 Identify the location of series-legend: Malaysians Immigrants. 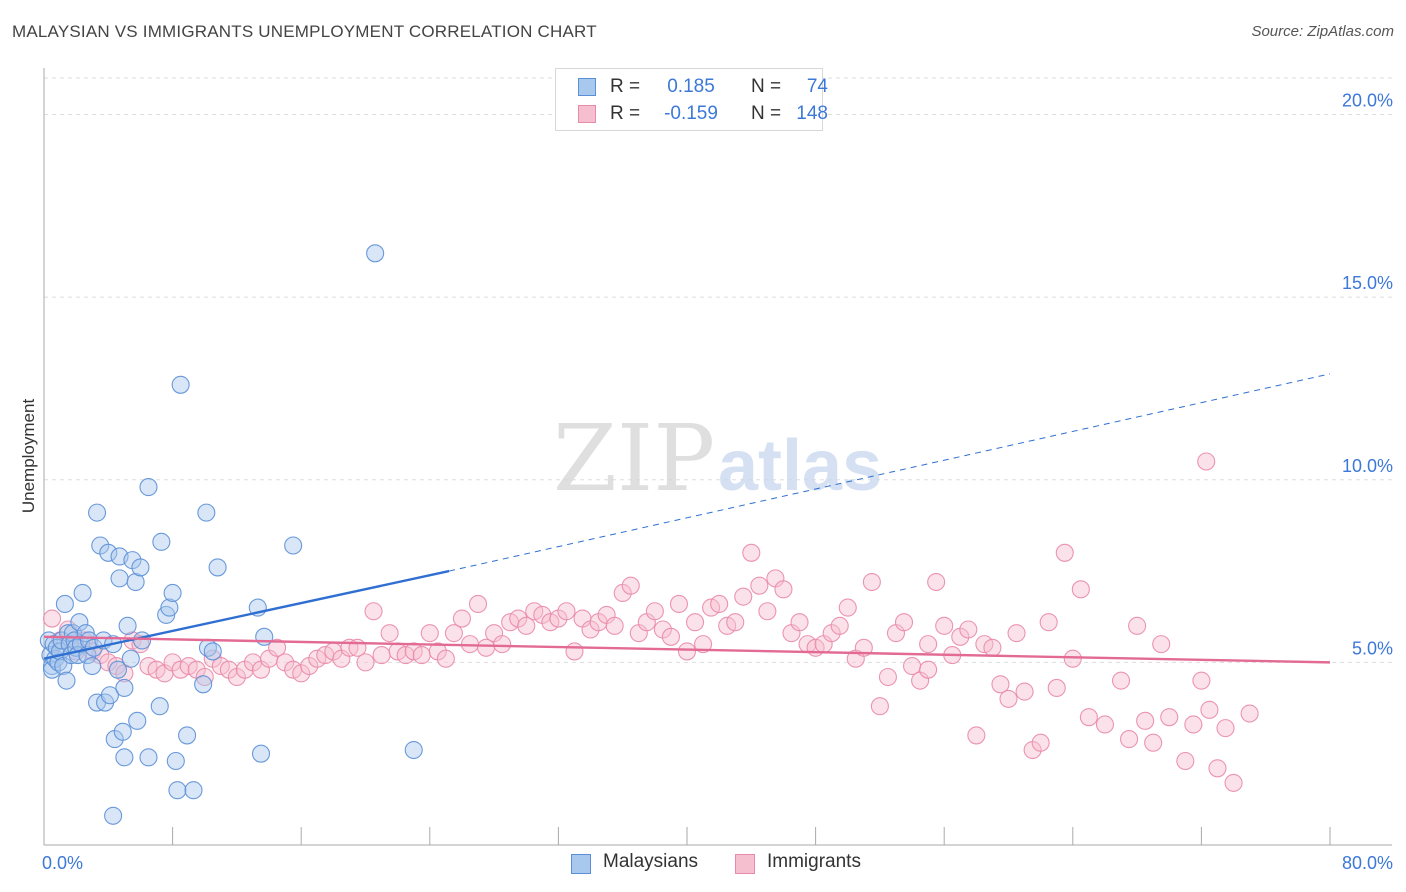
(703, 864).